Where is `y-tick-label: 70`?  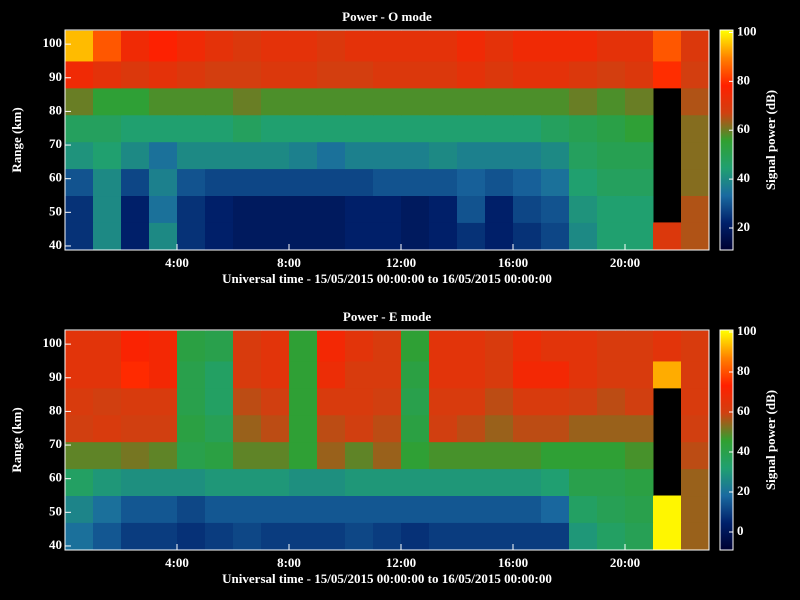
y-tick-label: 70 is located at coordinates (55, 443).